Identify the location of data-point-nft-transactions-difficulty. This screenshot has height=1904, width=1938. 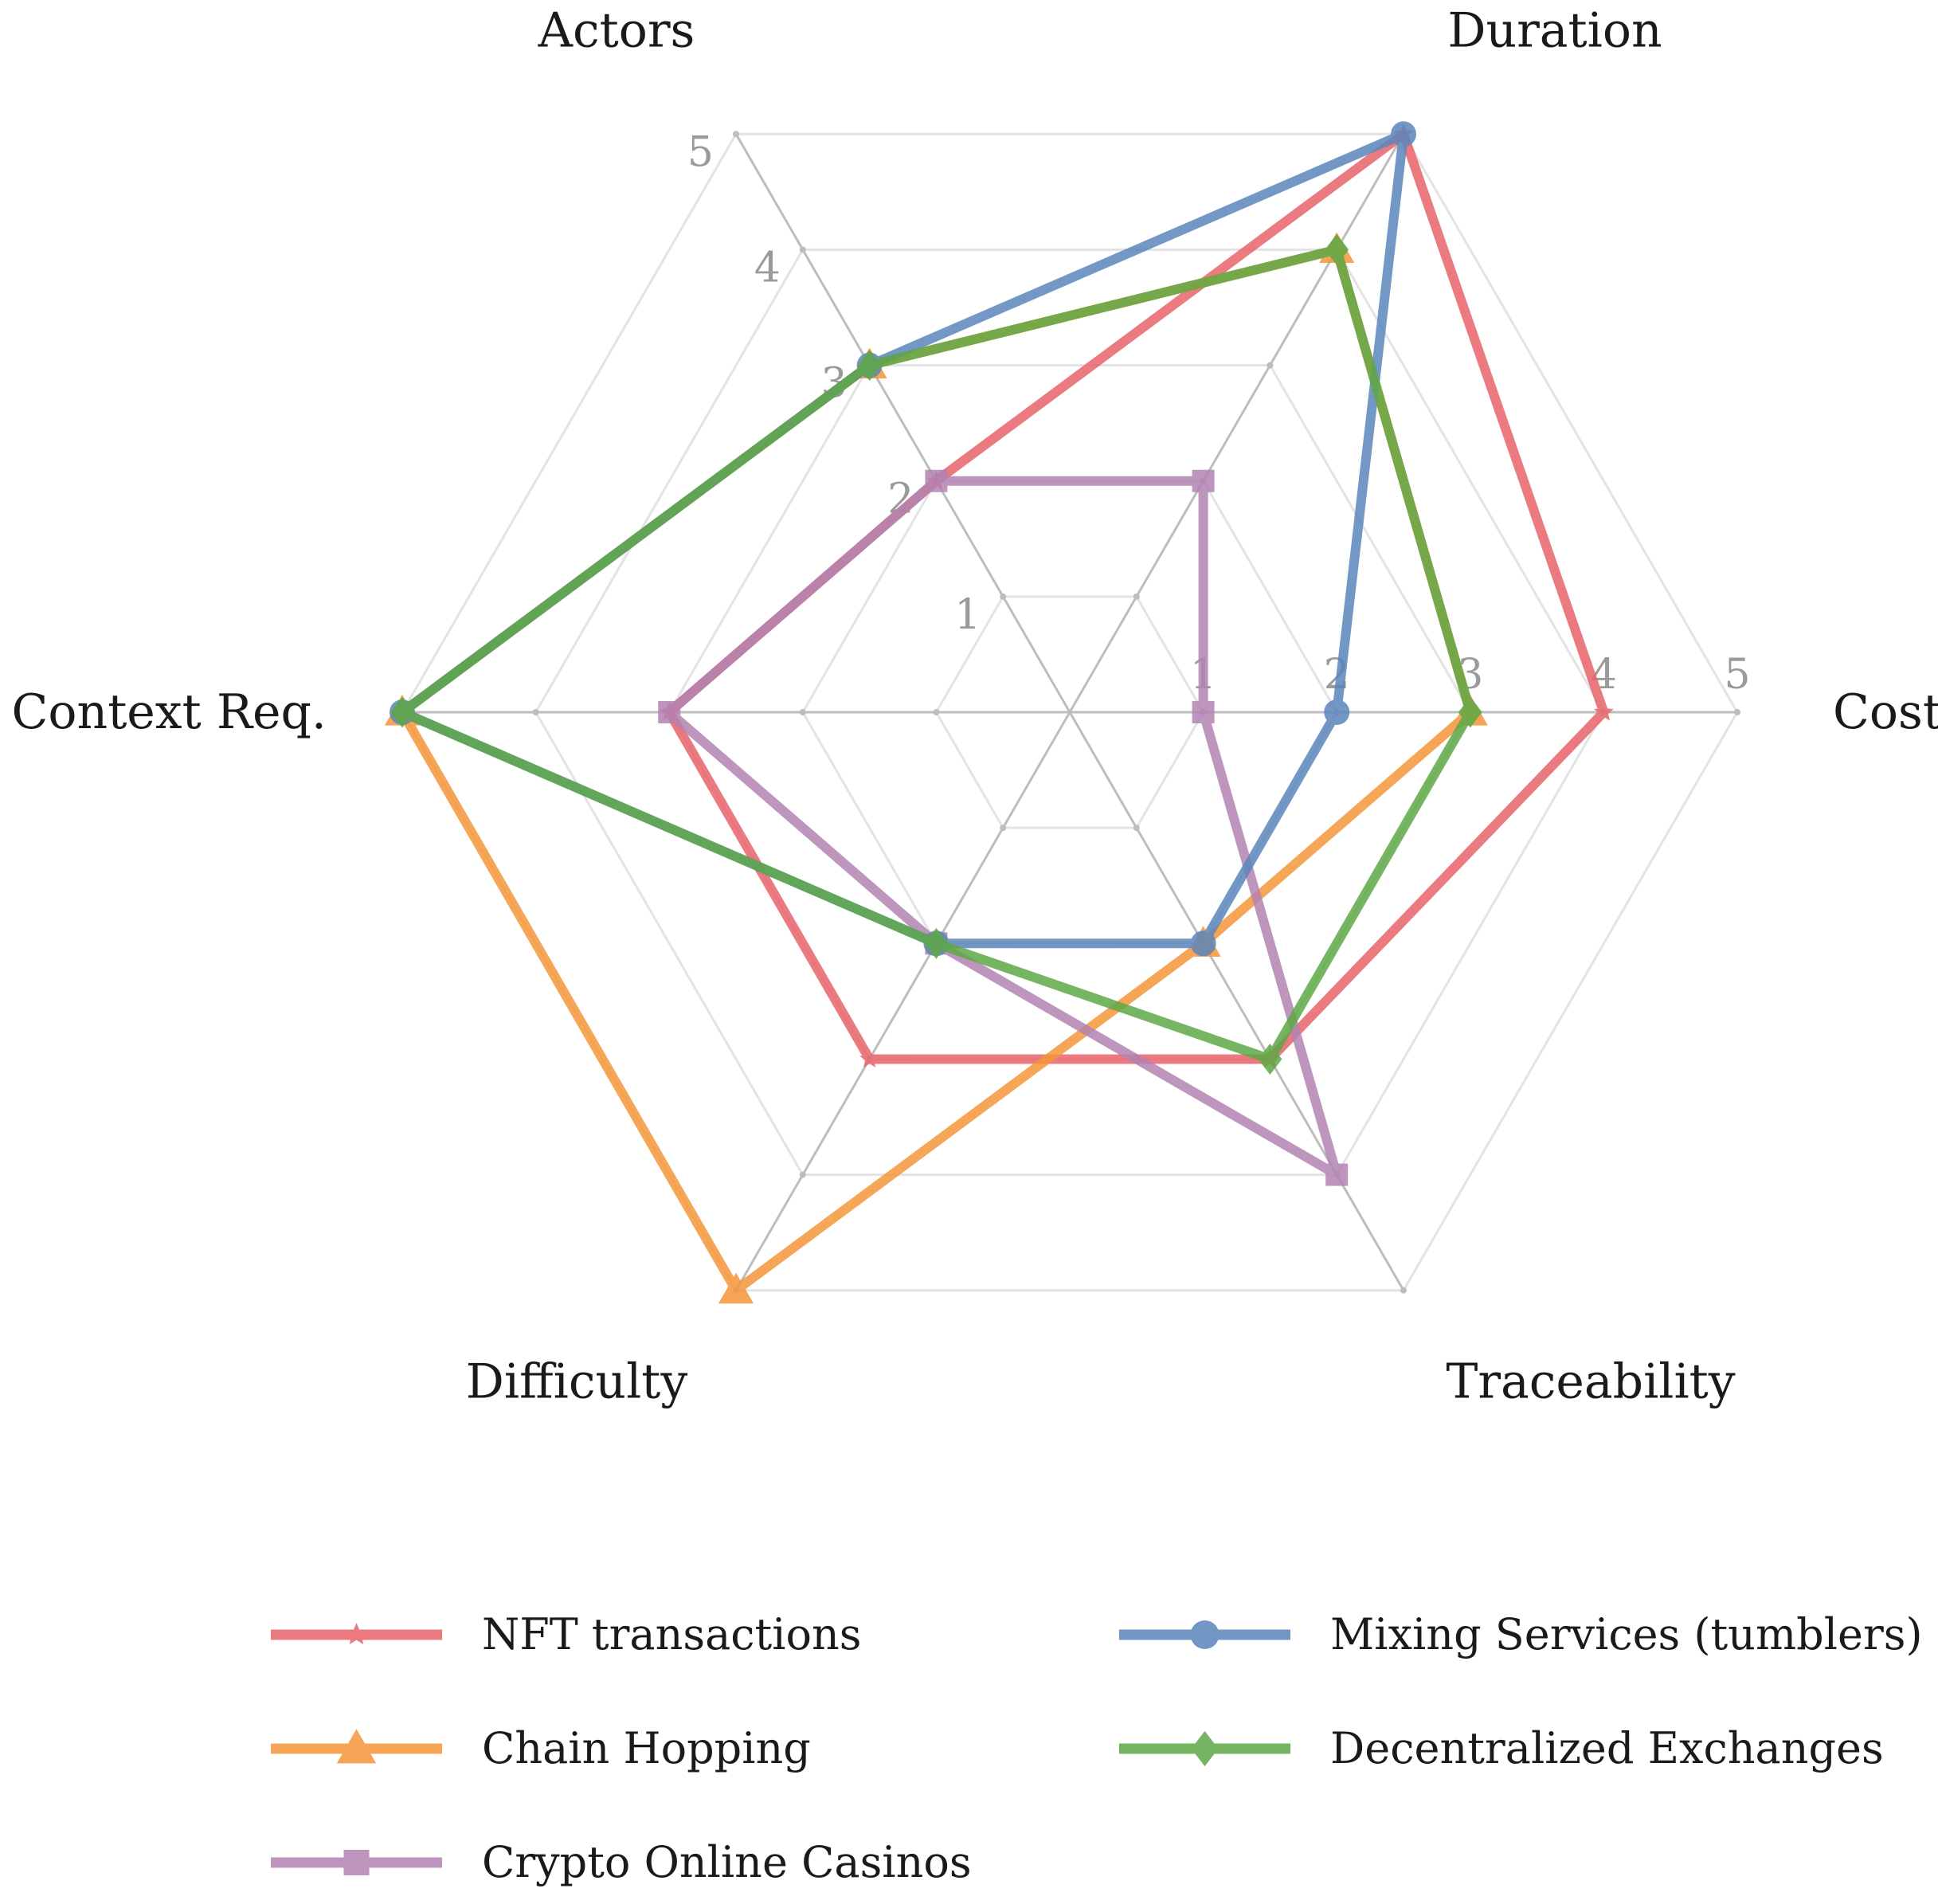
(869, 1058).